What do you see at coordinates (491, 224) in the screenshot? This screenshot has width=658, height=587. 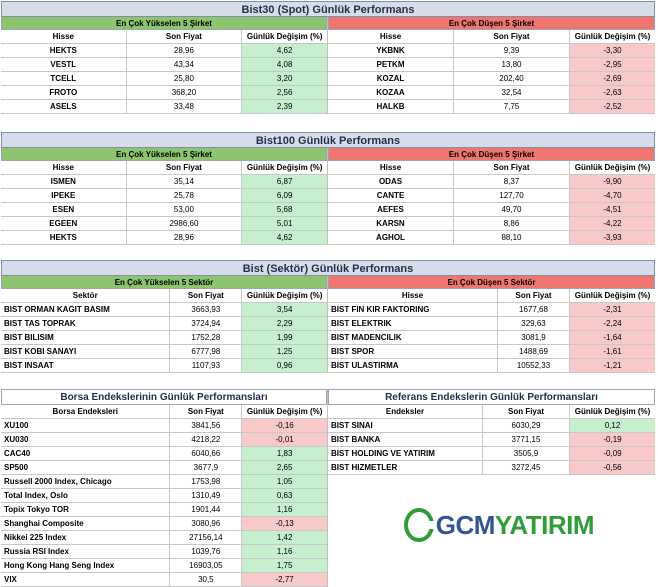 I see `table-row: KARSN 8,86 -4,22` at bounding box center [491, 224].